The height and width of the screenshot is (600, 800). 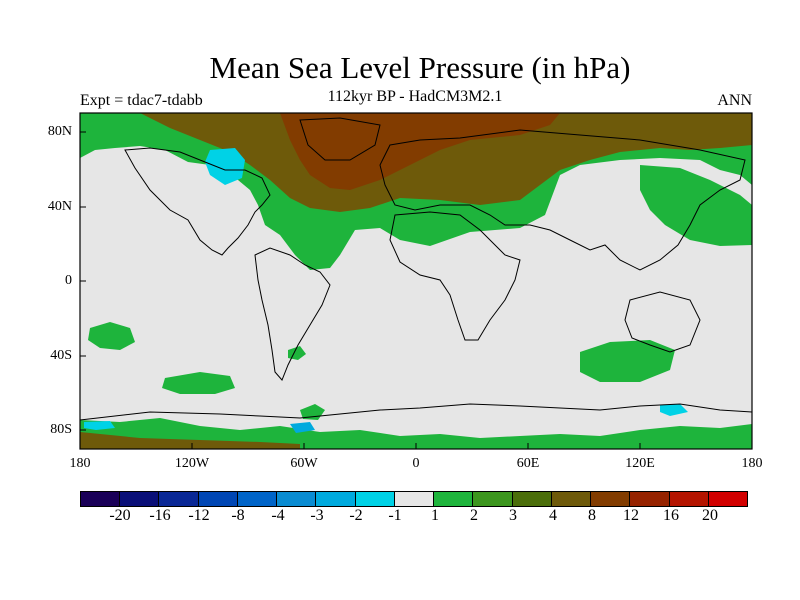 What do you see at coordinates (416, 433) in the screenshot?
I see `anomaly-region-antarctic-green` at bounding box center [416, 433].